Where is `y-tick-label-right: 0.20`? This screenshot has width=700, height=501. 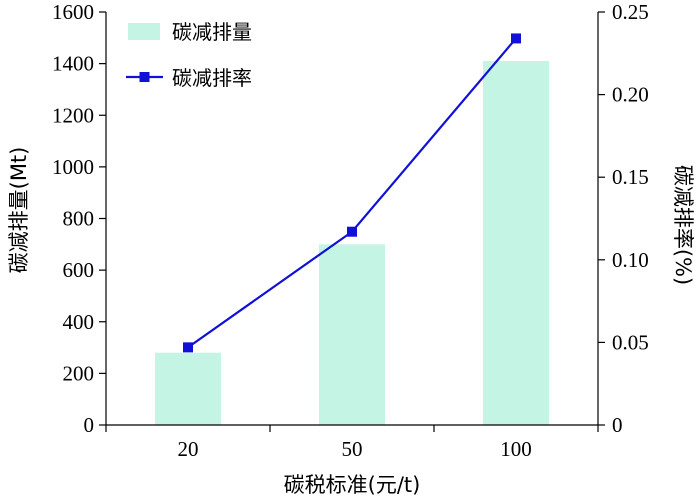 y-tick-label-right: 0.20 is located at coordinates (630, 95).